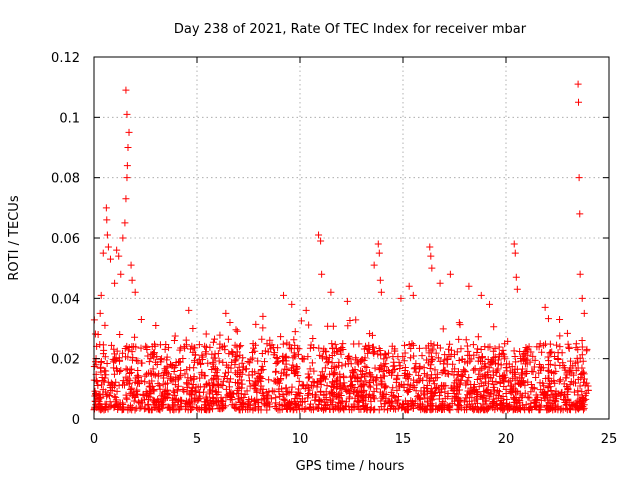 This screenshot has width=640, height=480. I want to click on x-tick-label: 25, so click(609, 439).